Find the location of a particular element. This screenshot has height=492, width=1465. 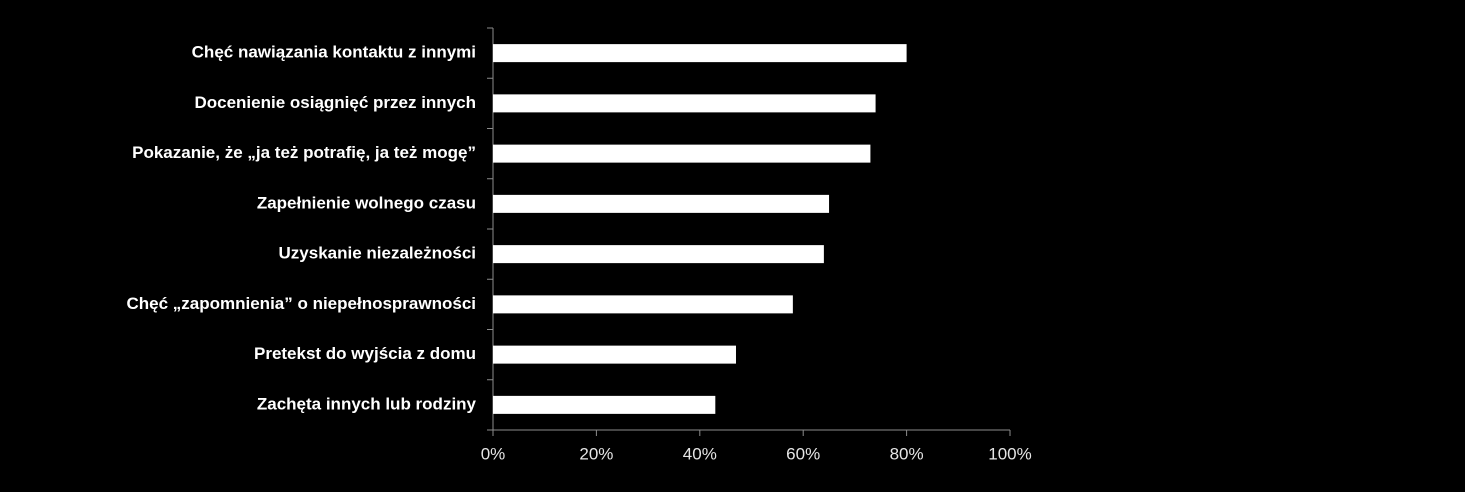

x-tick-label: 60% is located at coordinates (803, 453).